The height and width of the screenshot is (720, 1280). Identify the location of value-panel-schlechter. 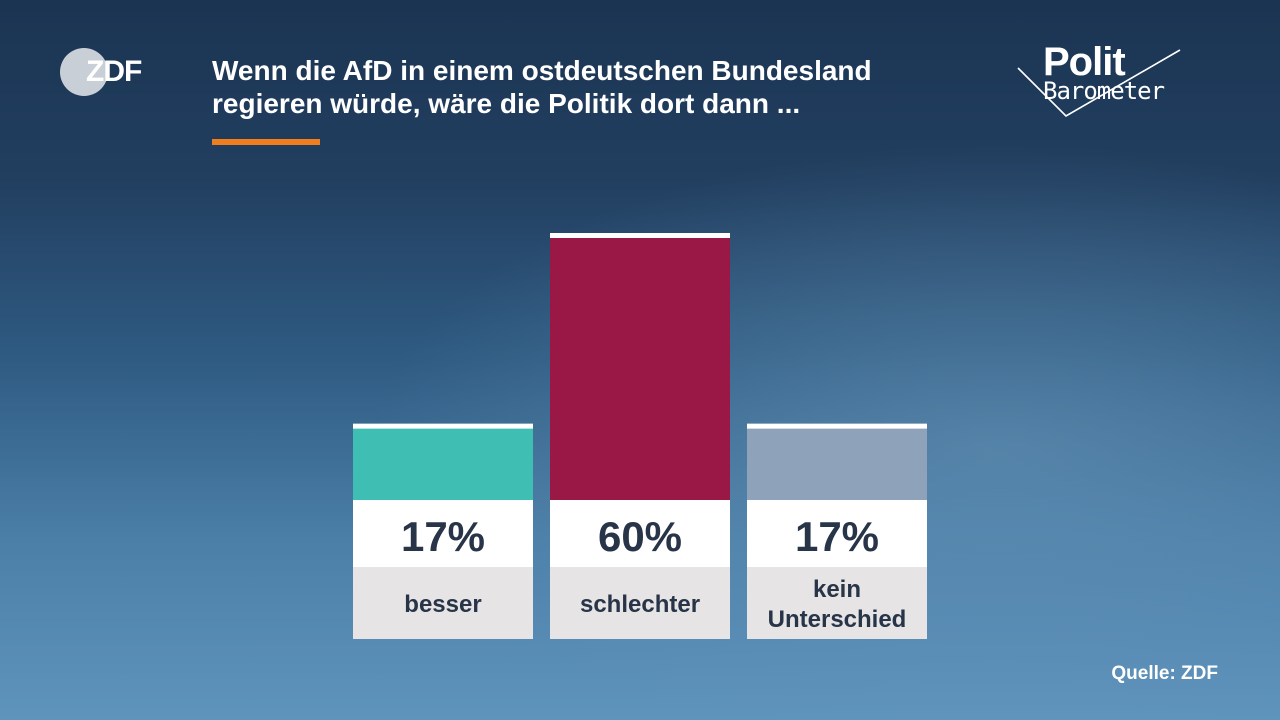
(640, 533).